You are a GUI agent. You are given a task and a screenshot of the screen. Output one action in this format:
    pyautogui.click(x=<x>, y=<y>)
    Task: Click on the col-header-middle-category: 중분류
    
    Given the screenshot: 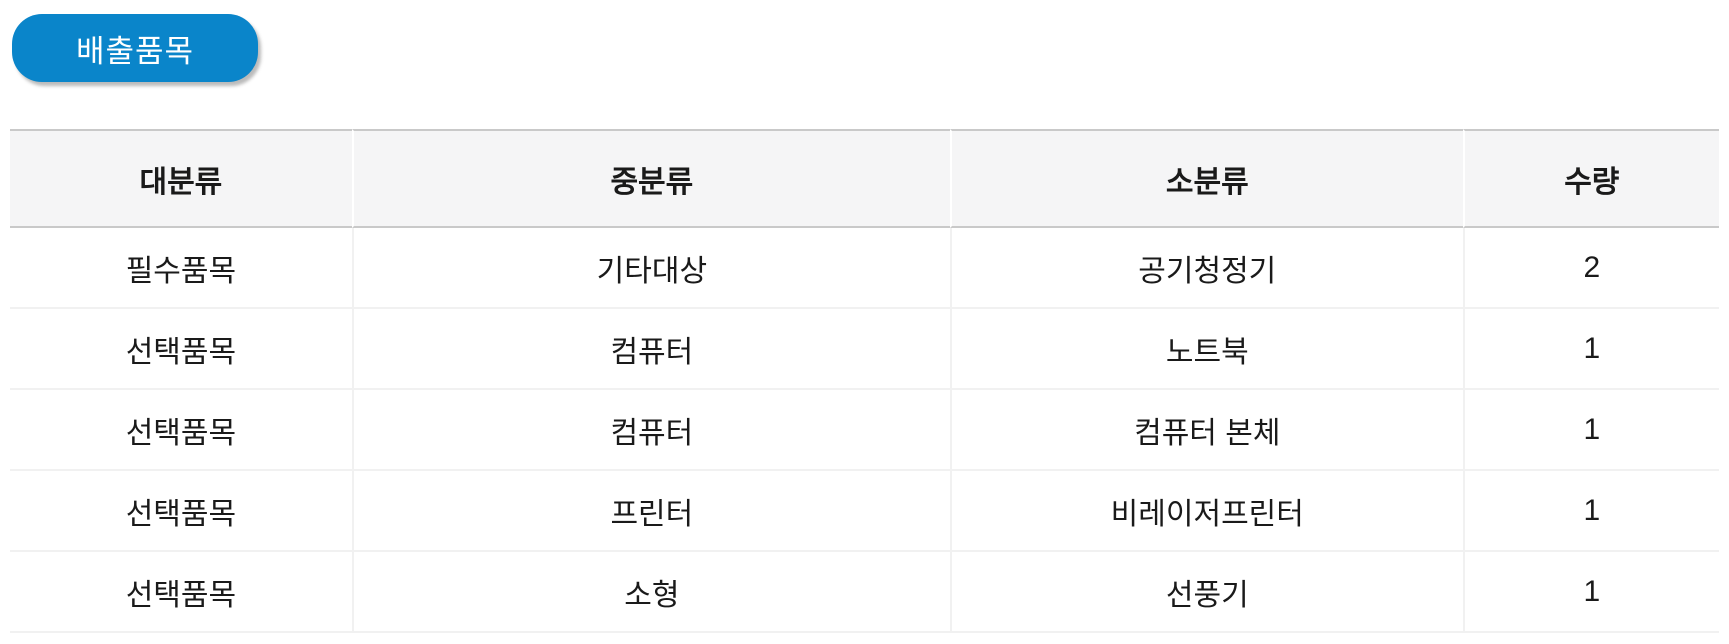 What is the action you would take?
    pyautogui.click(x=650, y=178)
    